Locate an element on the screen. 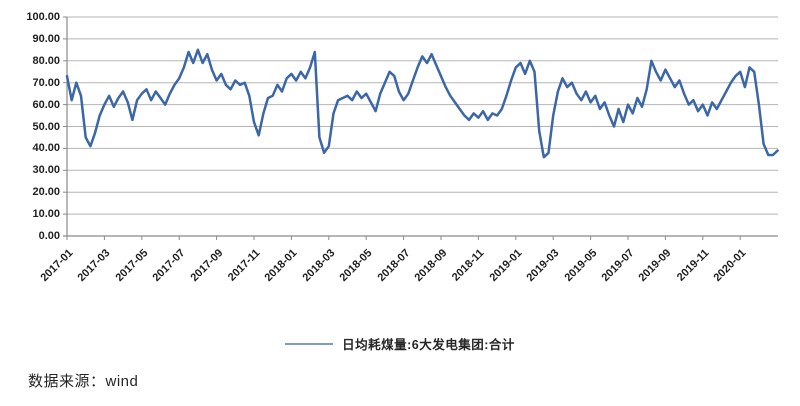 The image size is (800, 406). legend-line-swatch is located at coordinates (309, 343).